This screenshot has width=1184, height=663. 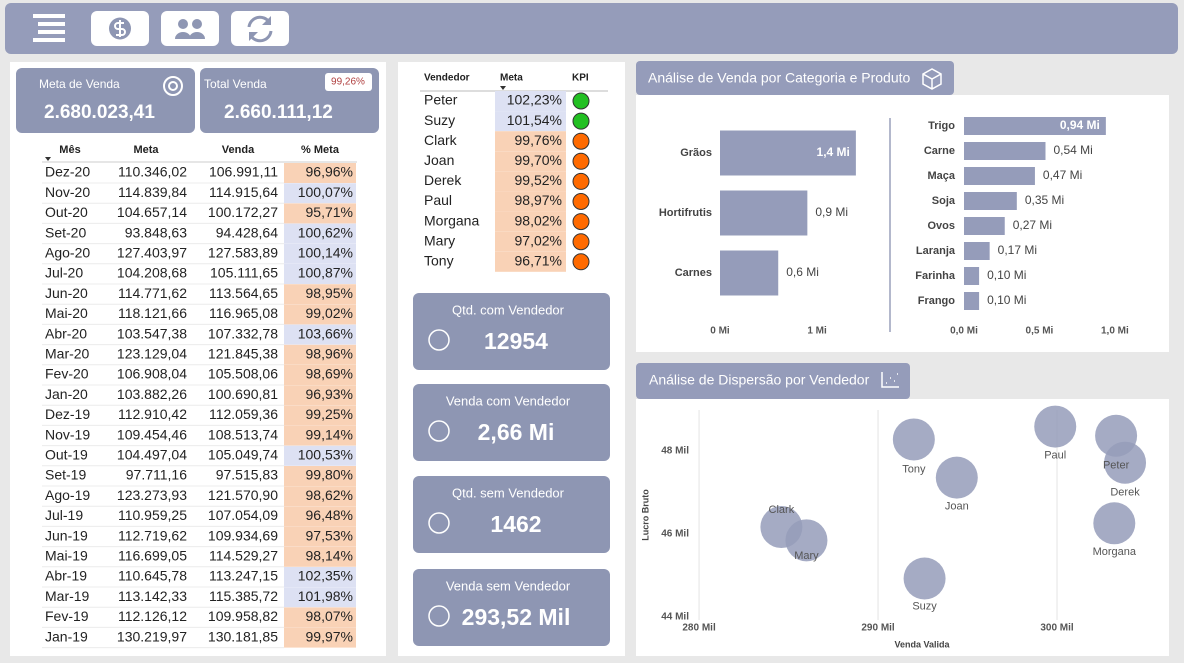 I want to click on table-cell: 118.121,66, so click(x=152, y=313).